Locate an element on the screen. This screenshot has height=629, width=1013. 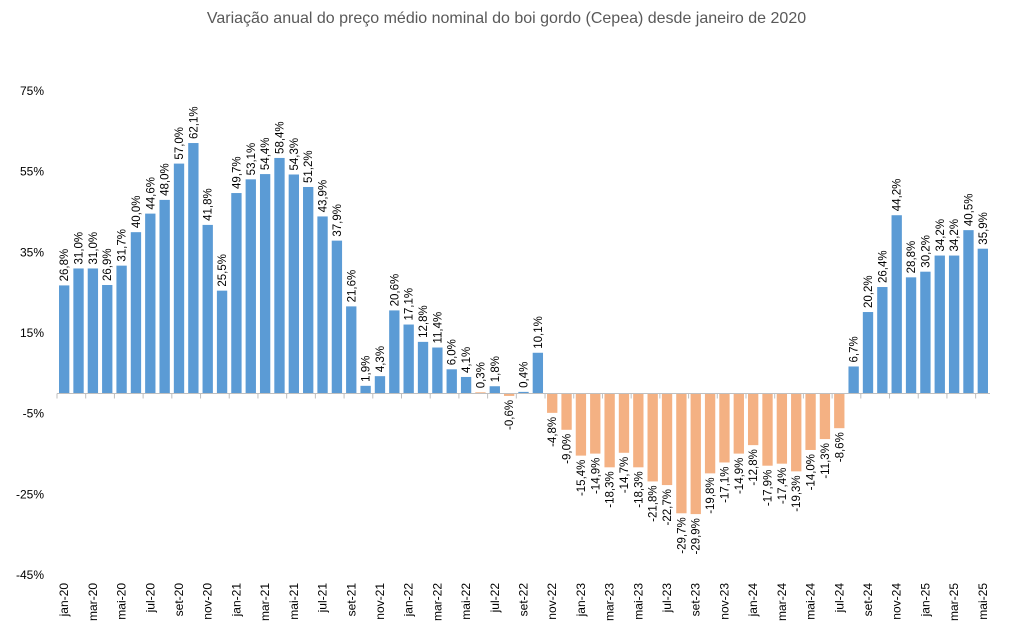
data-label: -14,9% is located at coordinates (740, 476).